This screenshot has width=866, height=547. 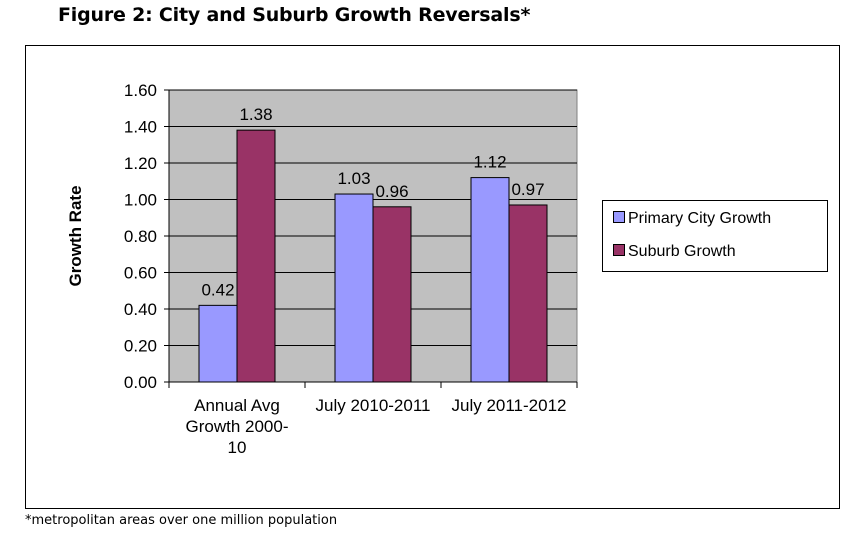 What do you see at coordinates (391, 191) in the screenshot?
I see `data-label: 0.96` at bounding box center [391, 191].